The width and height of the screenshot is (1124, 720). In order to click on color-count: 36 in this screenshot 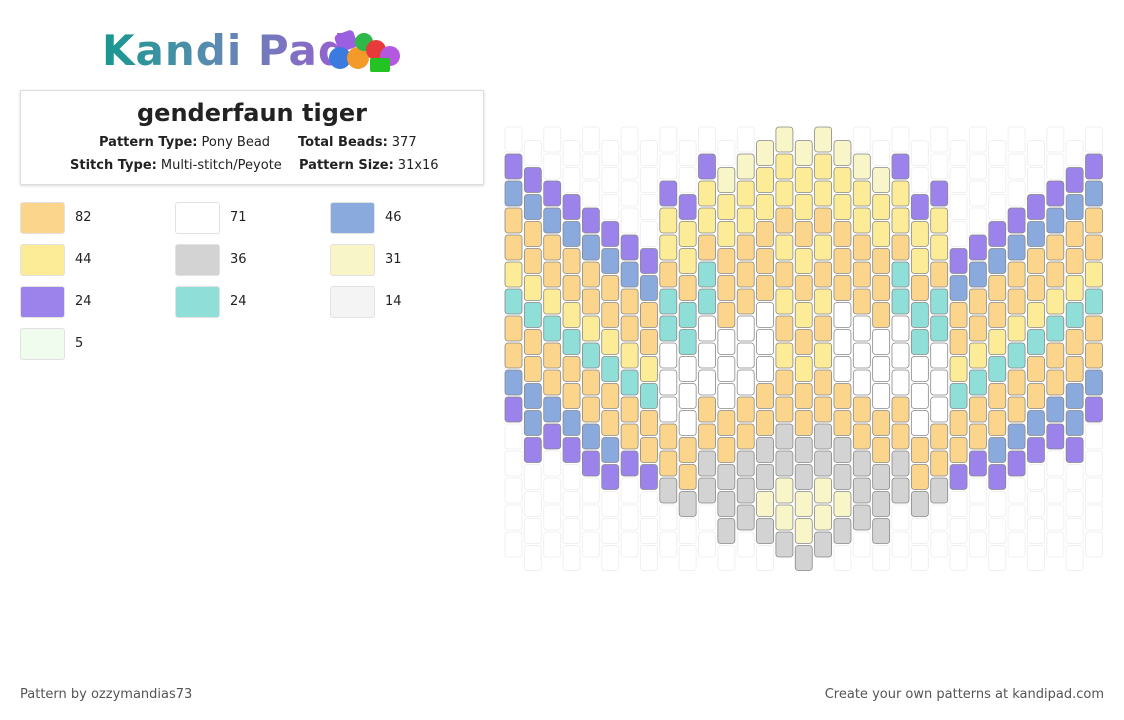, I will do `click(238, 259)`.